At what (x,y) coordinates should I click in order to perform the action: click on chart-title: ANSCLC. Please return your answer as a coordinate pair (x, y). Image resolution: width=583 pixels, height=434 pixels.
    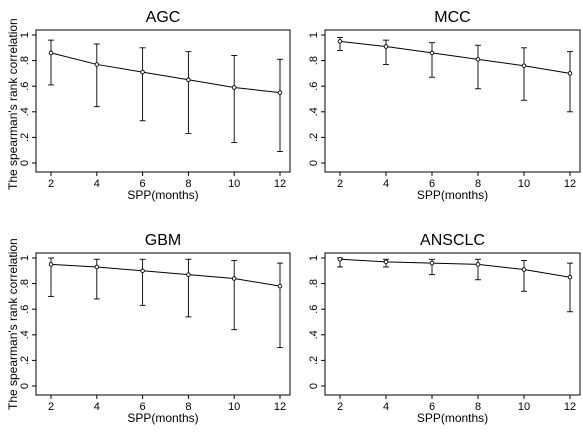
    Looking at the image, I should click on (452, 240).